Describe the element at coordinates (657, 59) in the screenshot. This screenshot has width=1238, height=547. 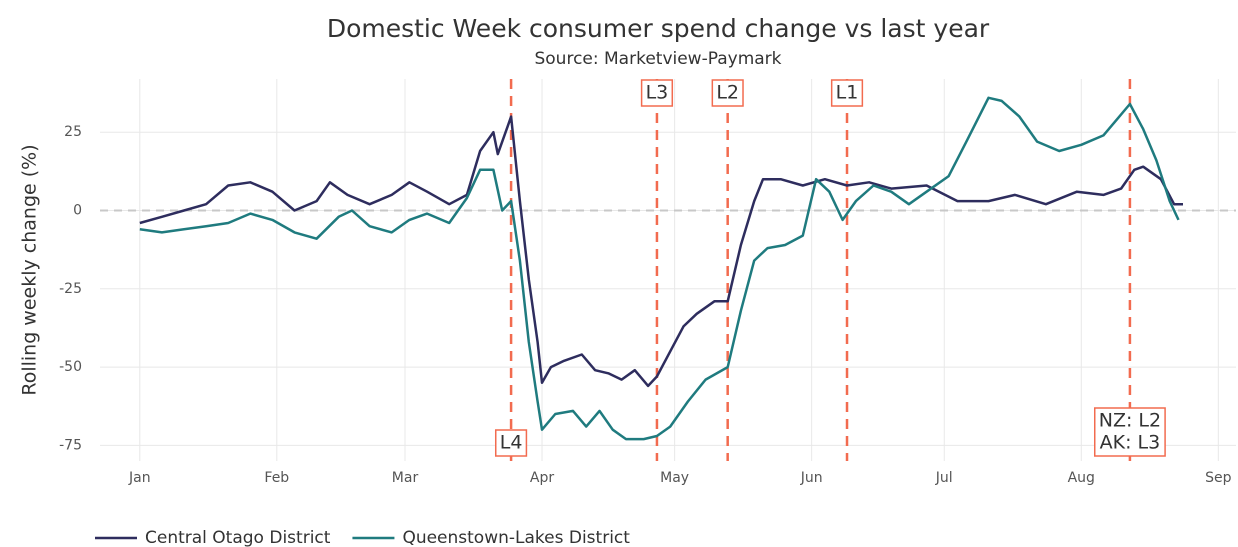
I see `chart-subtitle: Source: Marketview-Paymark` at that location.